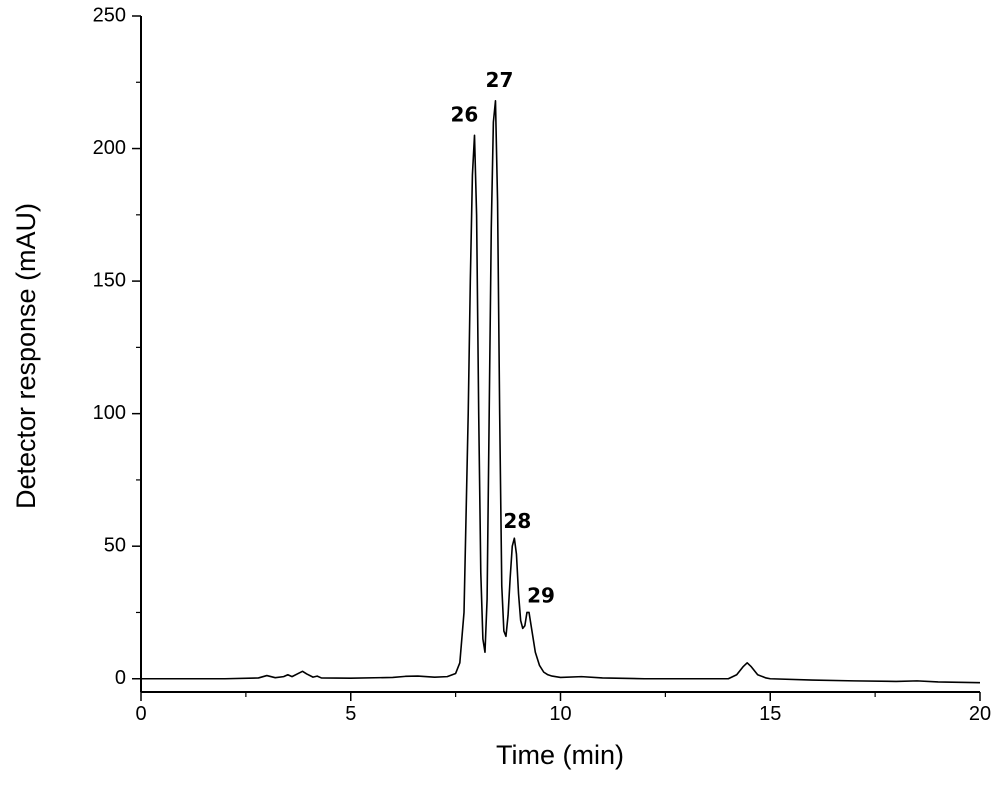 This screenshot has height=799, width=1000. What do you see at coordinates (560, 755) in the screenshot?
I see `x-axis-title: Time (min)` at bounding box center [560, 755].